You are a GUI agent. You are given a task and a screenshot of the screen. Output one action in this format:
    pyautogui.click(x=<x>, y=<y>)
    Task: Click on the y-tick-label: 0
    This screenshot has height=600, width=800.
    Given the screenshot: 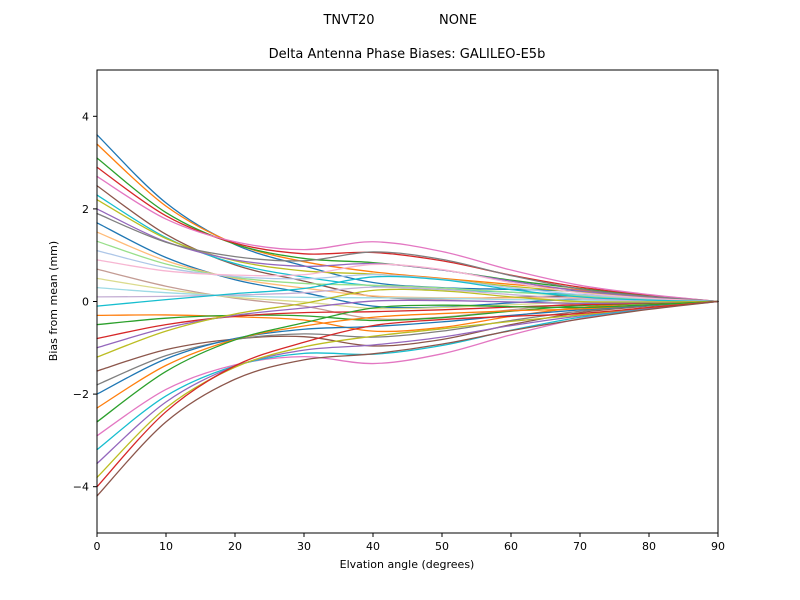 What is the action you would take?
    pyautogui.click(x=85, y=302)
    